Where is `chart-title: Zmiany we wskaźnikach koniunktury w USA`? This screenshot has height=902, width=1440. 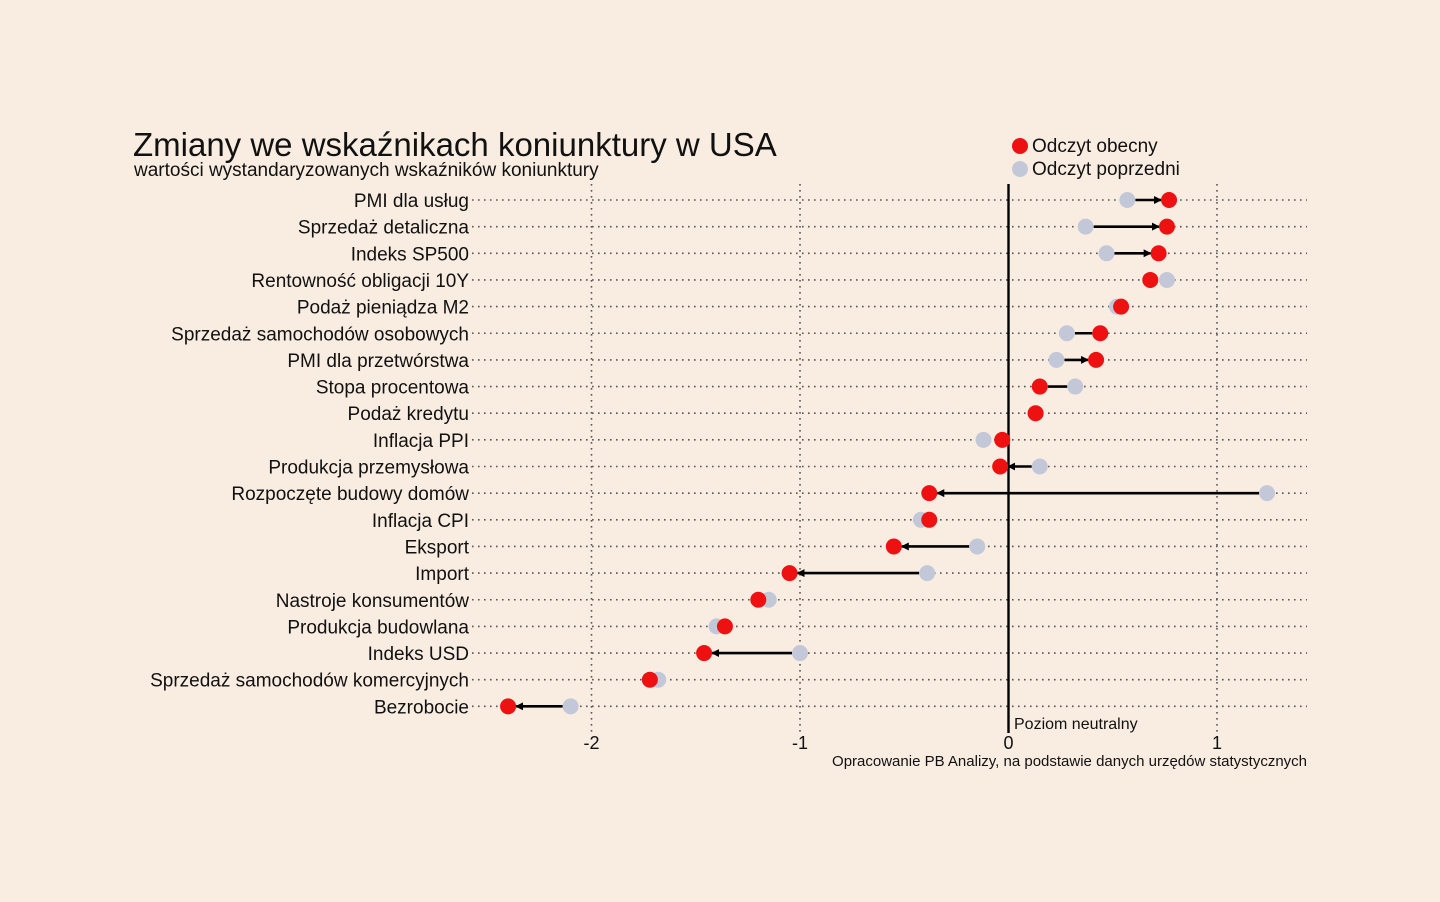 chart-title: Zmiany we wskaźnikach koniunktury w USA is located at coordinates (455, 144).